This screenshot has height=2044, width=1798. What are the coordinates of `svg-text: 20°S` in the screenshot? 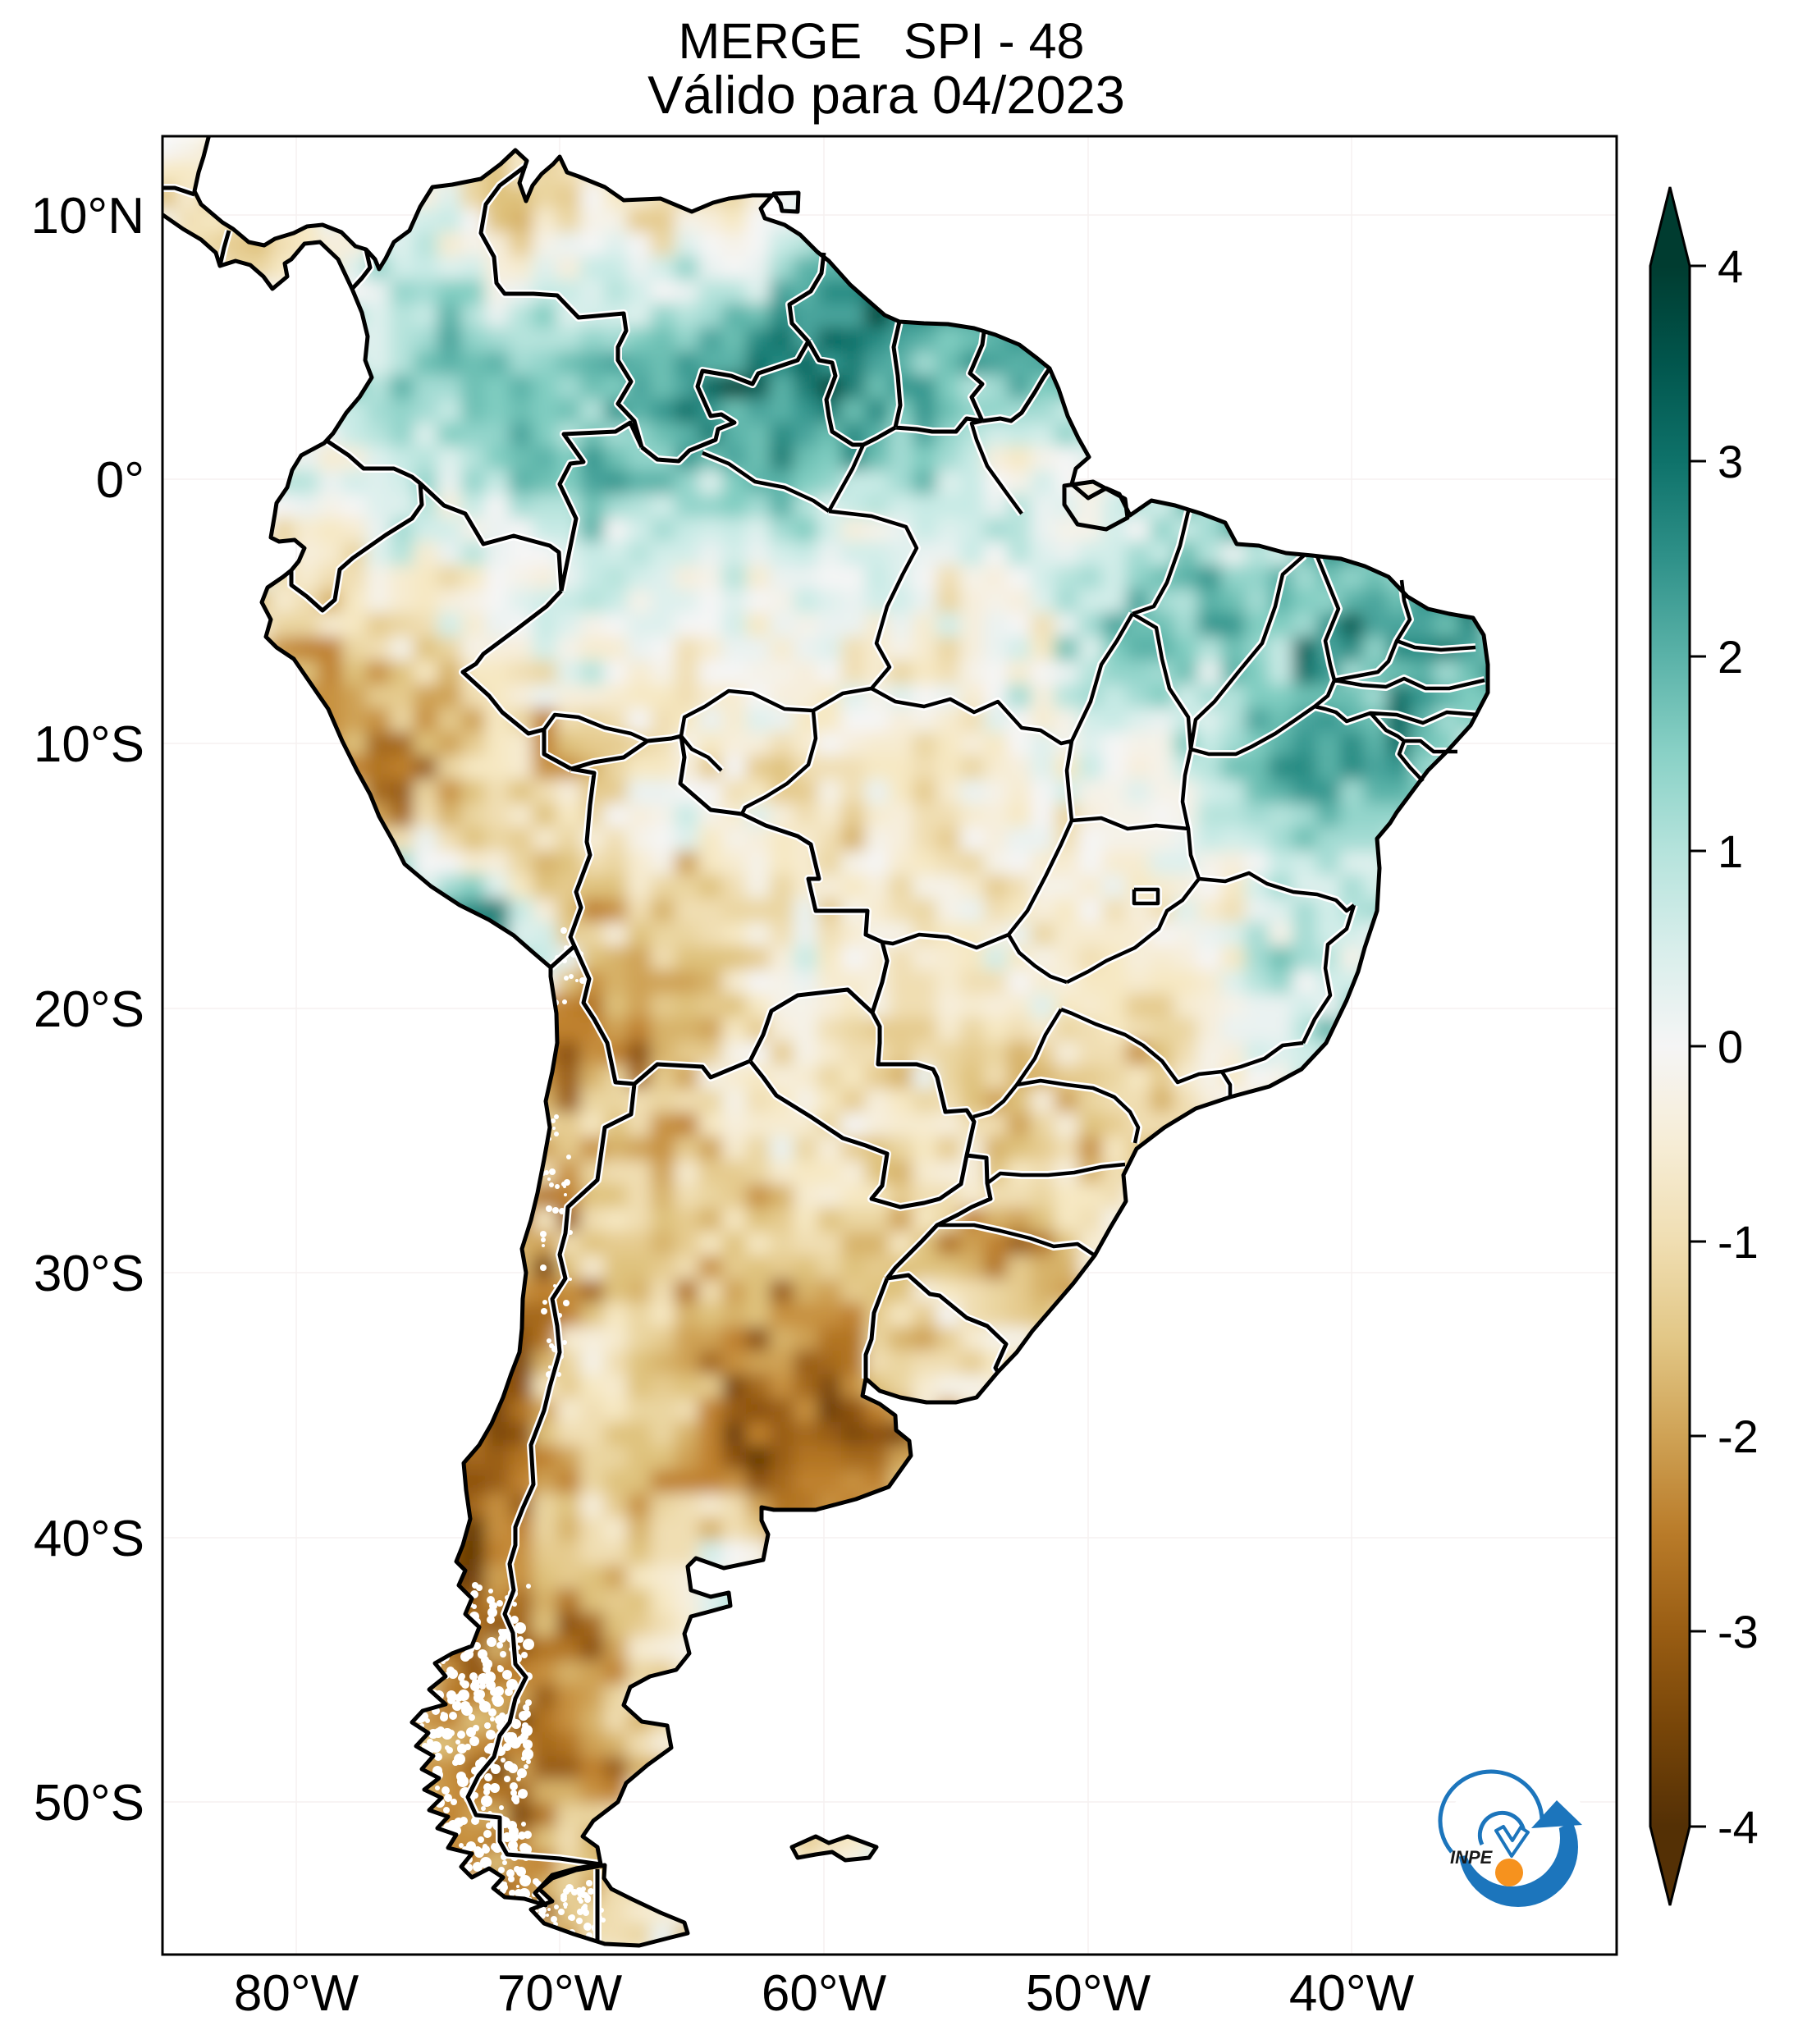 It's located at (89, 1009).